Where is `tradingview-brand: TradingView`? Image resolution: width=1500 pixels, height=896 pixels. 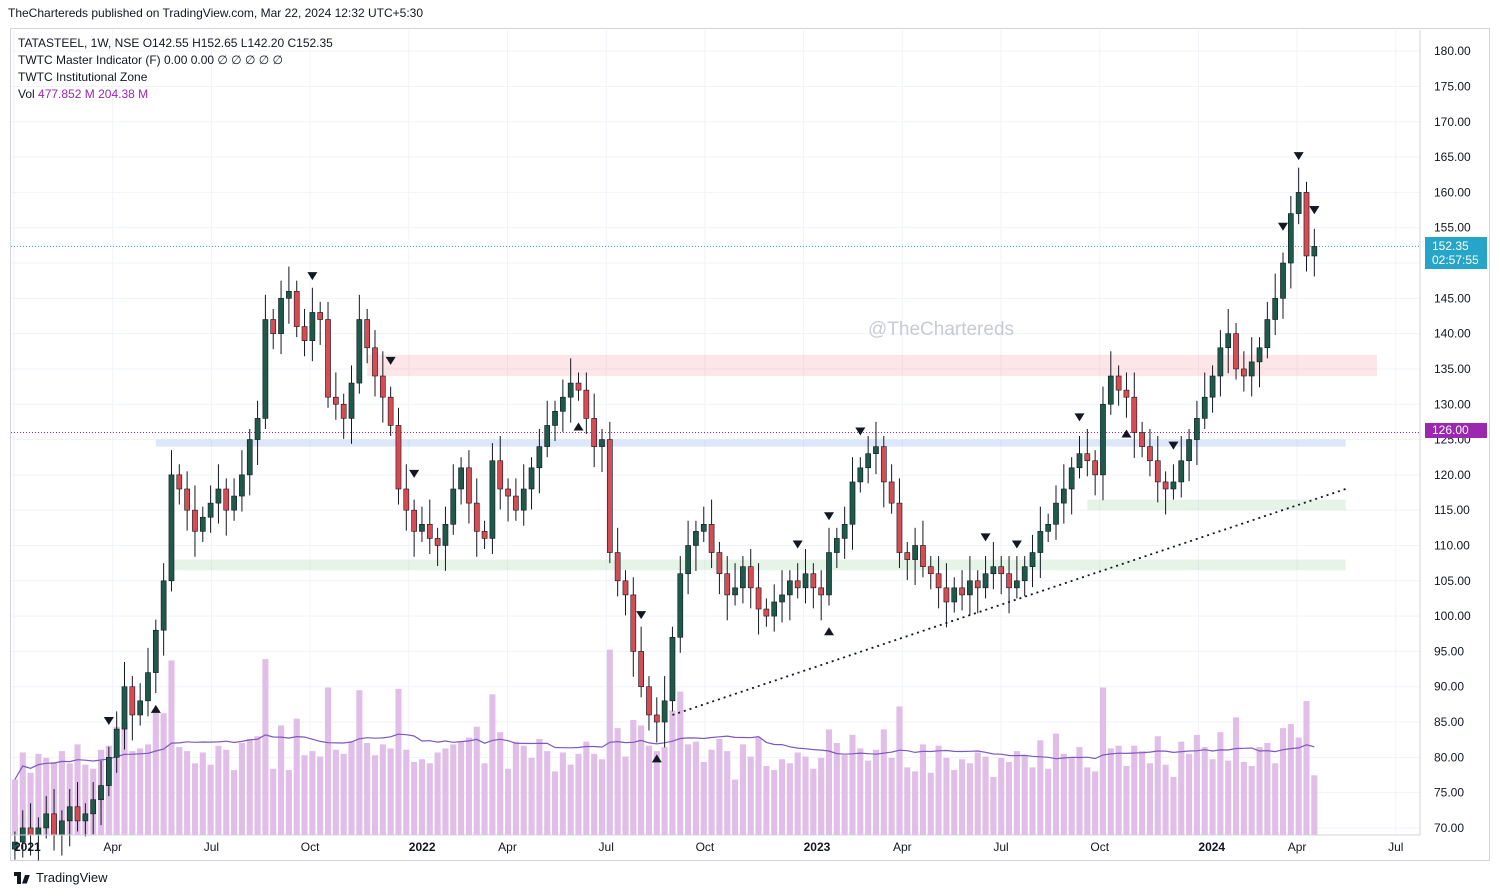
tradingview-brand: TradingView is located at coordinates (72, 877).